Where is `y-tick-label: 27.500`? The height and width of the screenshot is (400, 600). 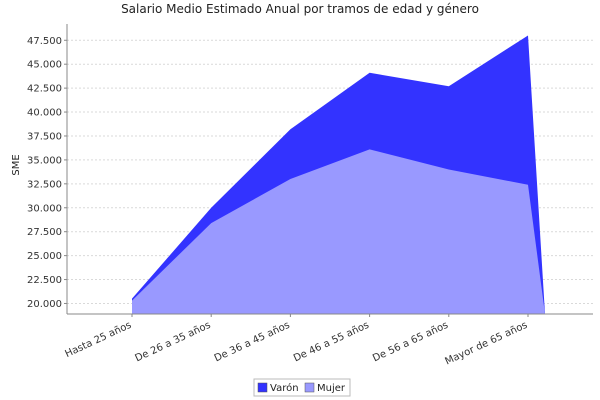
y-tick-label: 27.500 is located at coordinates (44, 232).